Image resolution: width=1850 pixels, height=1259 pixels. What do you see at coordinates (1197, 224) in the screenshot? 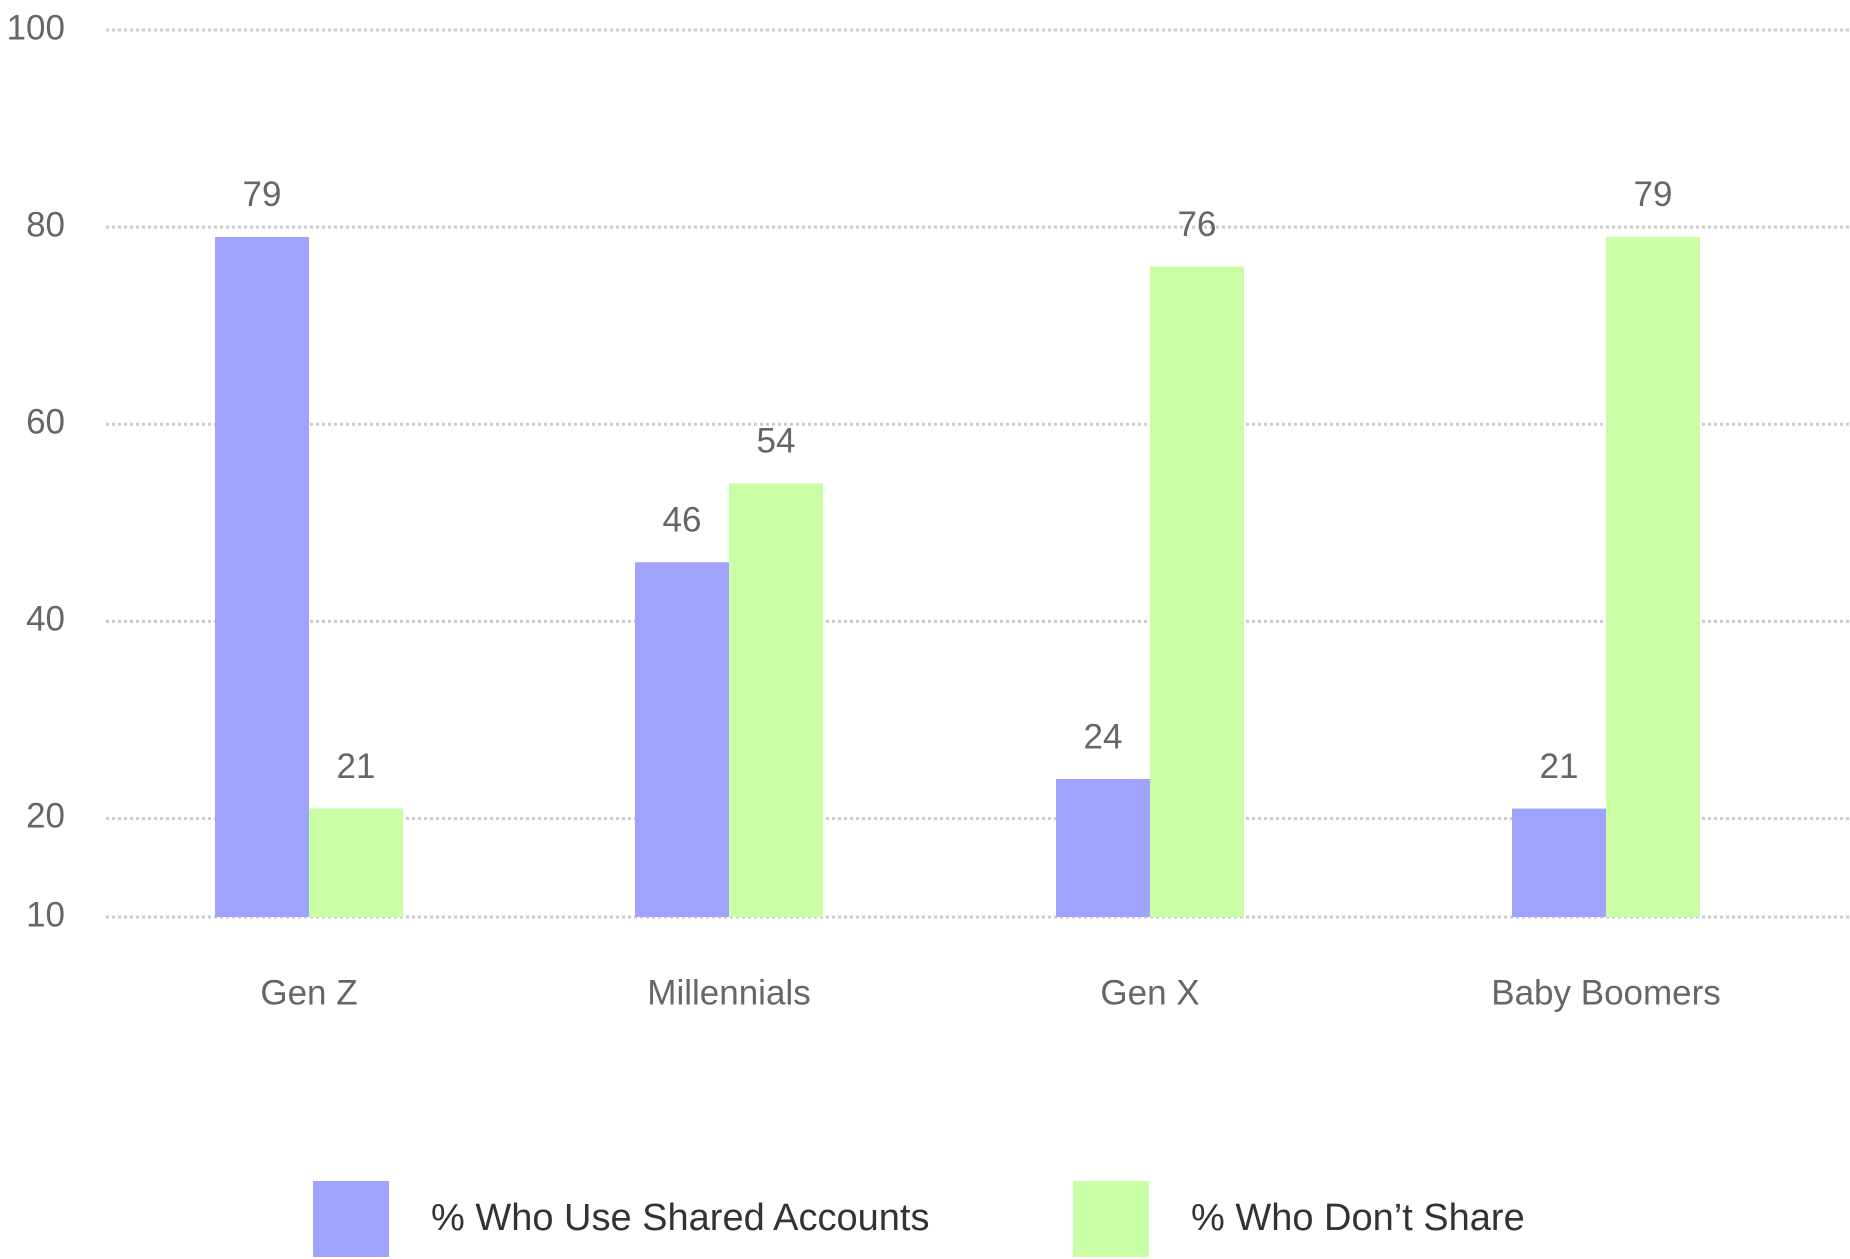
I see `value-label: 76` at bounding box center [1197, 224].